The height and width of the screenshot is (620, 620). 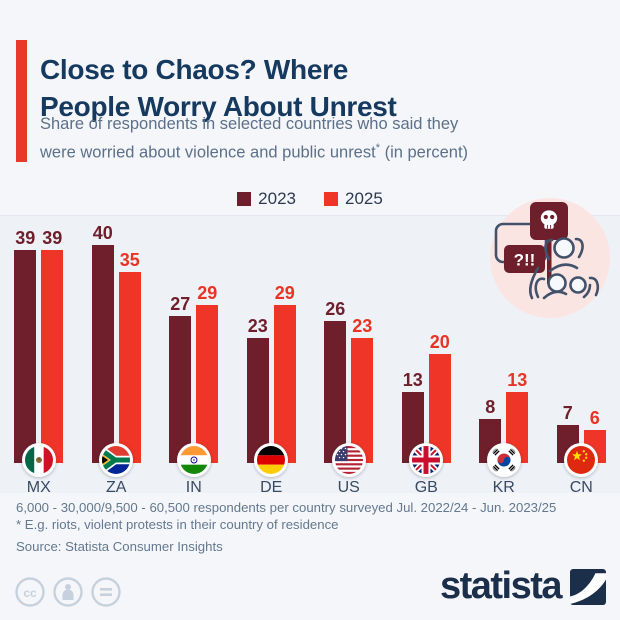 I want to click on country-group-gb: 13 20 GB, so click(x=427, y=360).